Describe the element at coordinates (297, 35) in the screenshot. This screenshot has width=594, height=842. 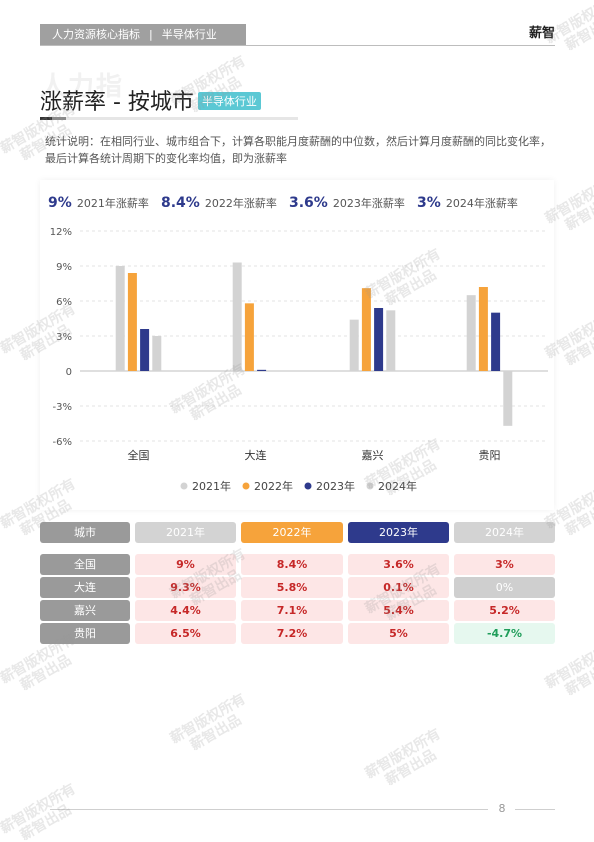
I see `top-header: 人力资源核心指标 | 半导体行业 薪智` at that location.